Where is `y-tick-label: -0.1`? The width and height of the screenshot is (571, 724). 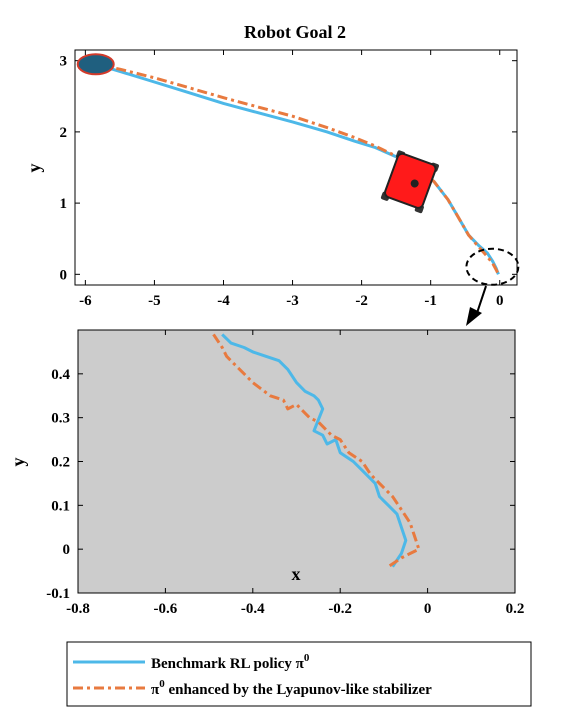 y-tick-label: -0.1 is located at coordinates (58, 594).